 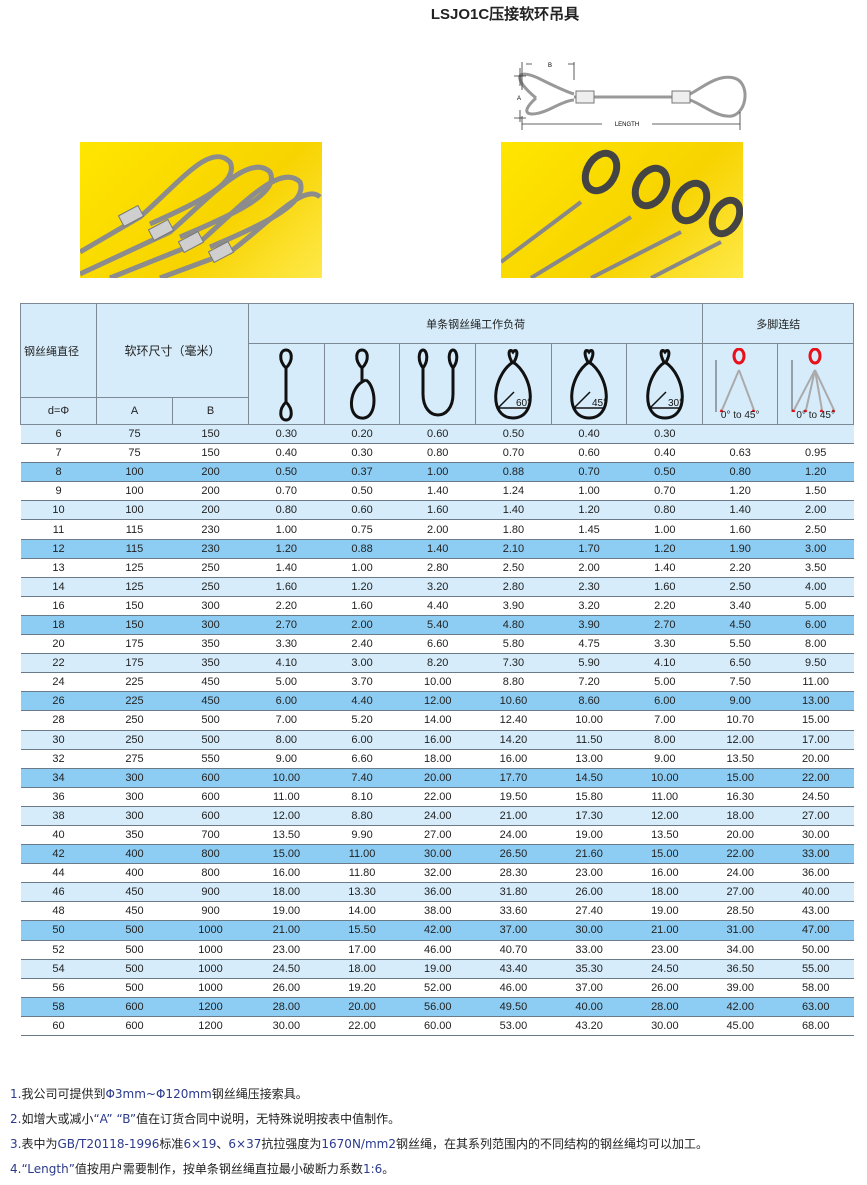 What do you see at coordinates (664, 815) in the screenshot?
I see `table-cell: 12.00` at bounding box center [664, 815].